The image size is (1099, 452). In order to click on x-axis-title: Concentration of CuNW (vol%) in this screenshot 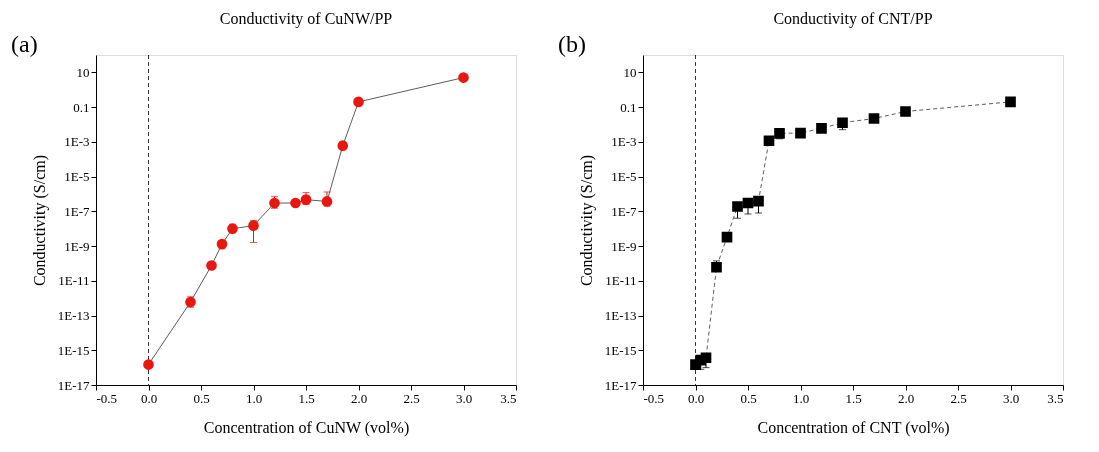, I will do `click(306, 427)`.